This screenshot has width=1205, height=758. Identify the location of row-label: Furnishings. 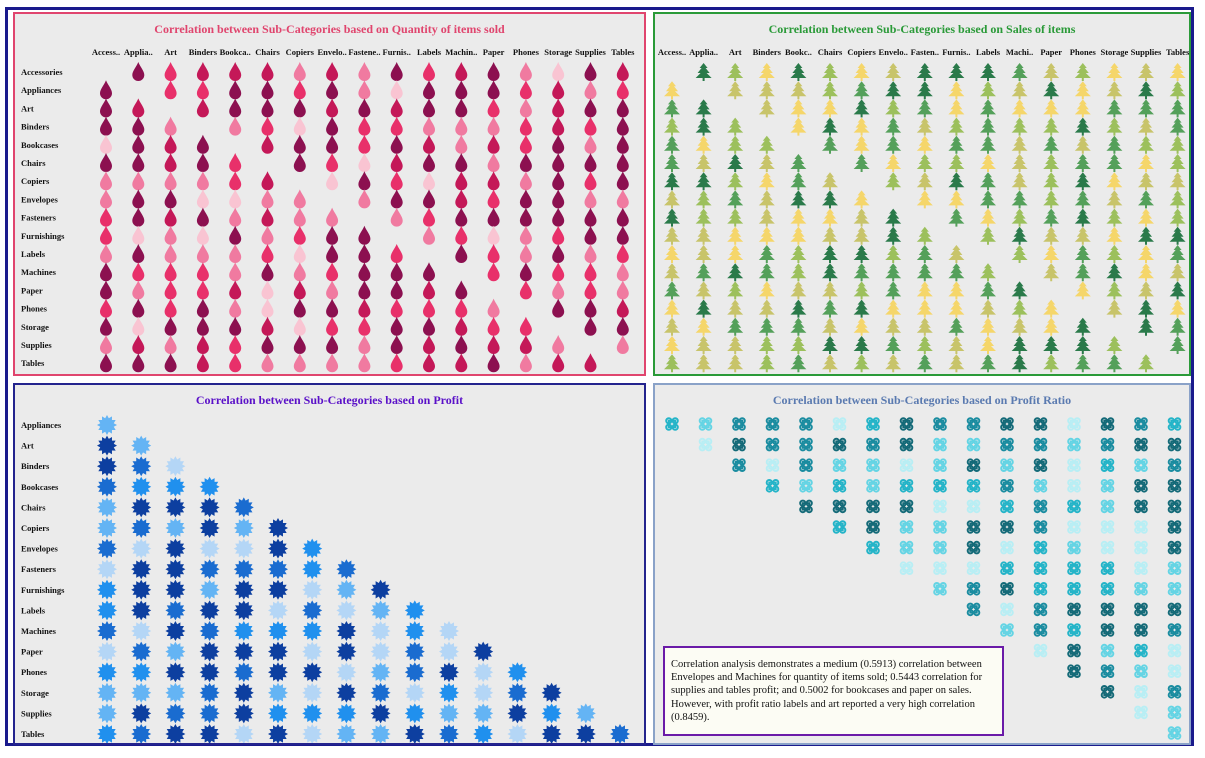
(43, 236).